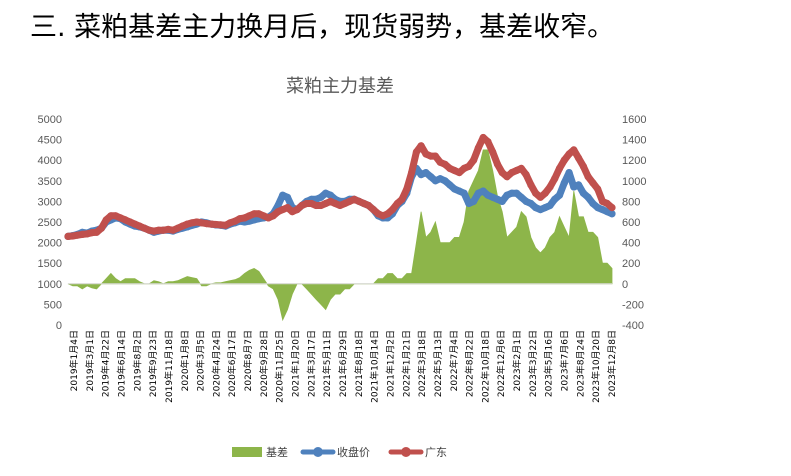  I want to click on left-tick-label: 500, so click(53, 305).